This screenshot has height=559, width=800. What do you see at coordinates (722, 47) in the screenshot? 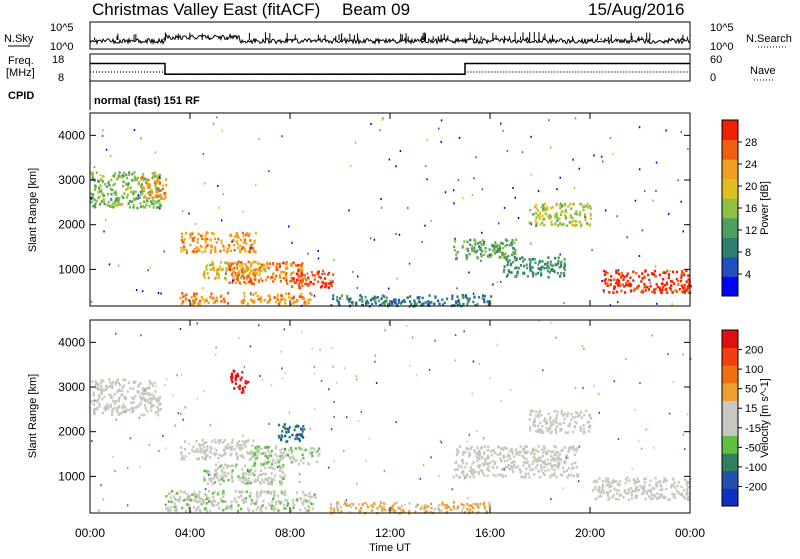
I see `nsearch-tick-bottom: 10^0` at bounding box center [722, 47].